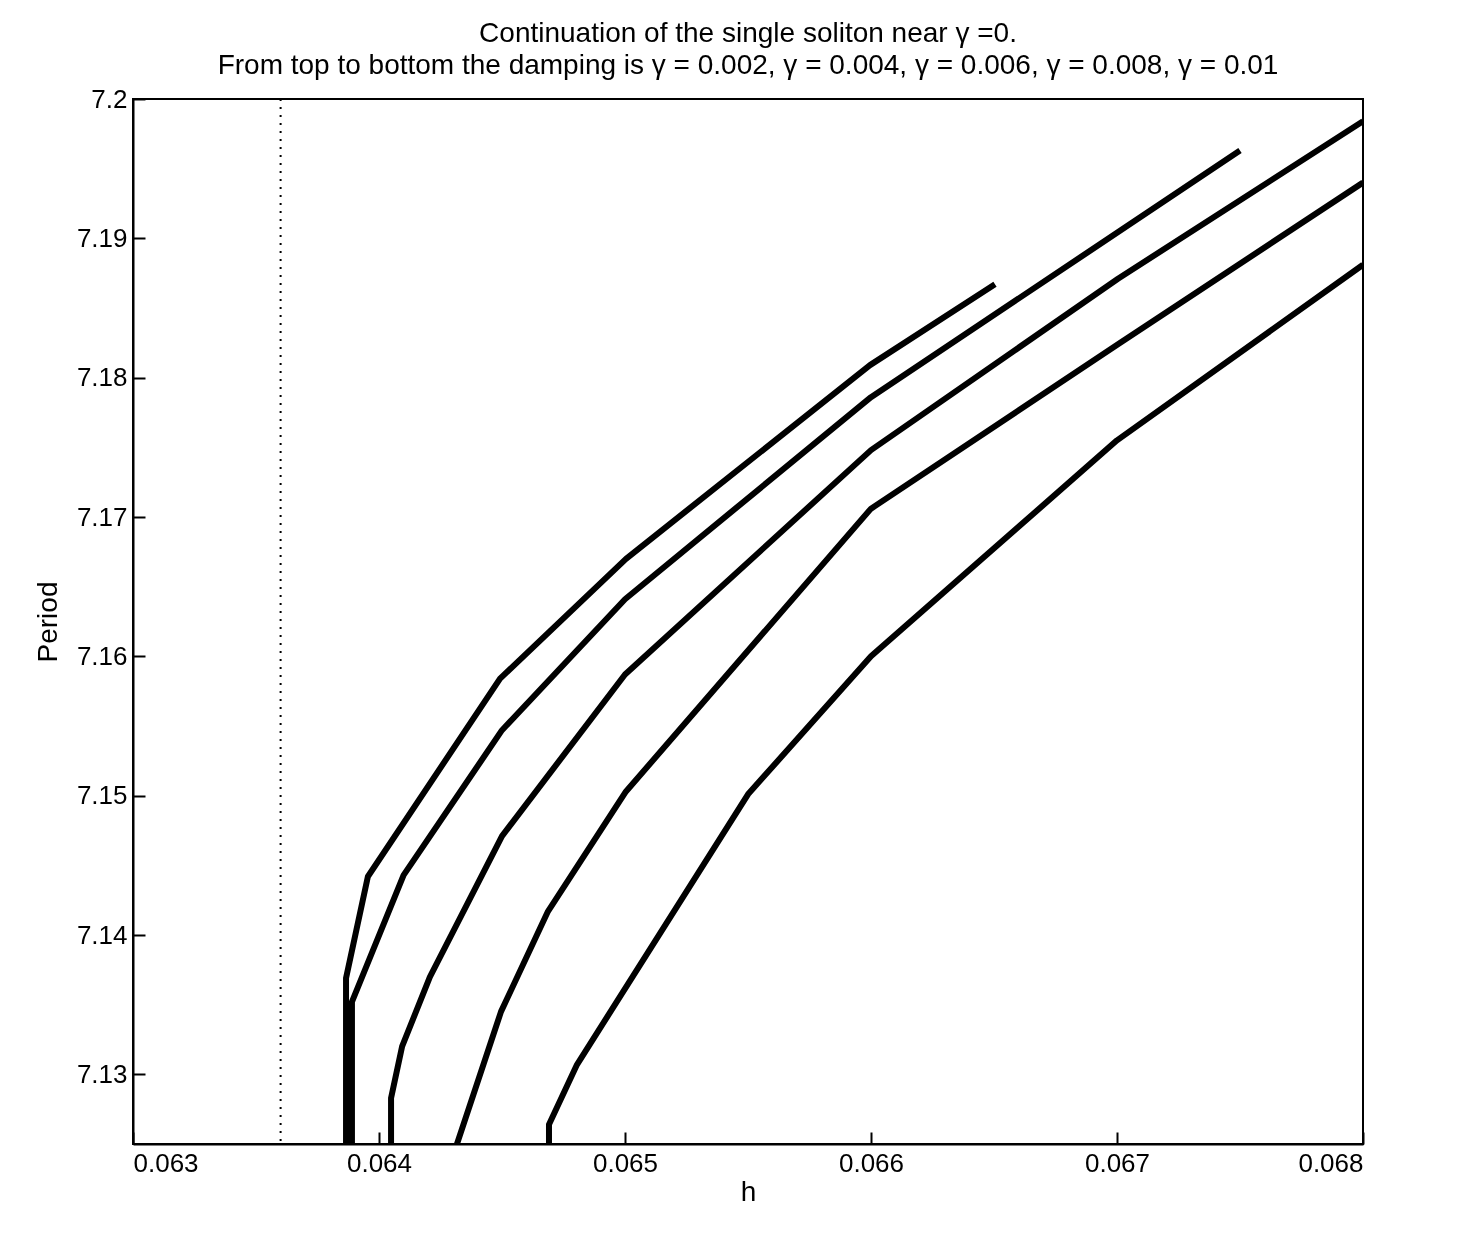  What do you see at coordinates (102, 934) in the screenshot?
I see `y-tick-label: 7.14` at bounding box center [102, 934].